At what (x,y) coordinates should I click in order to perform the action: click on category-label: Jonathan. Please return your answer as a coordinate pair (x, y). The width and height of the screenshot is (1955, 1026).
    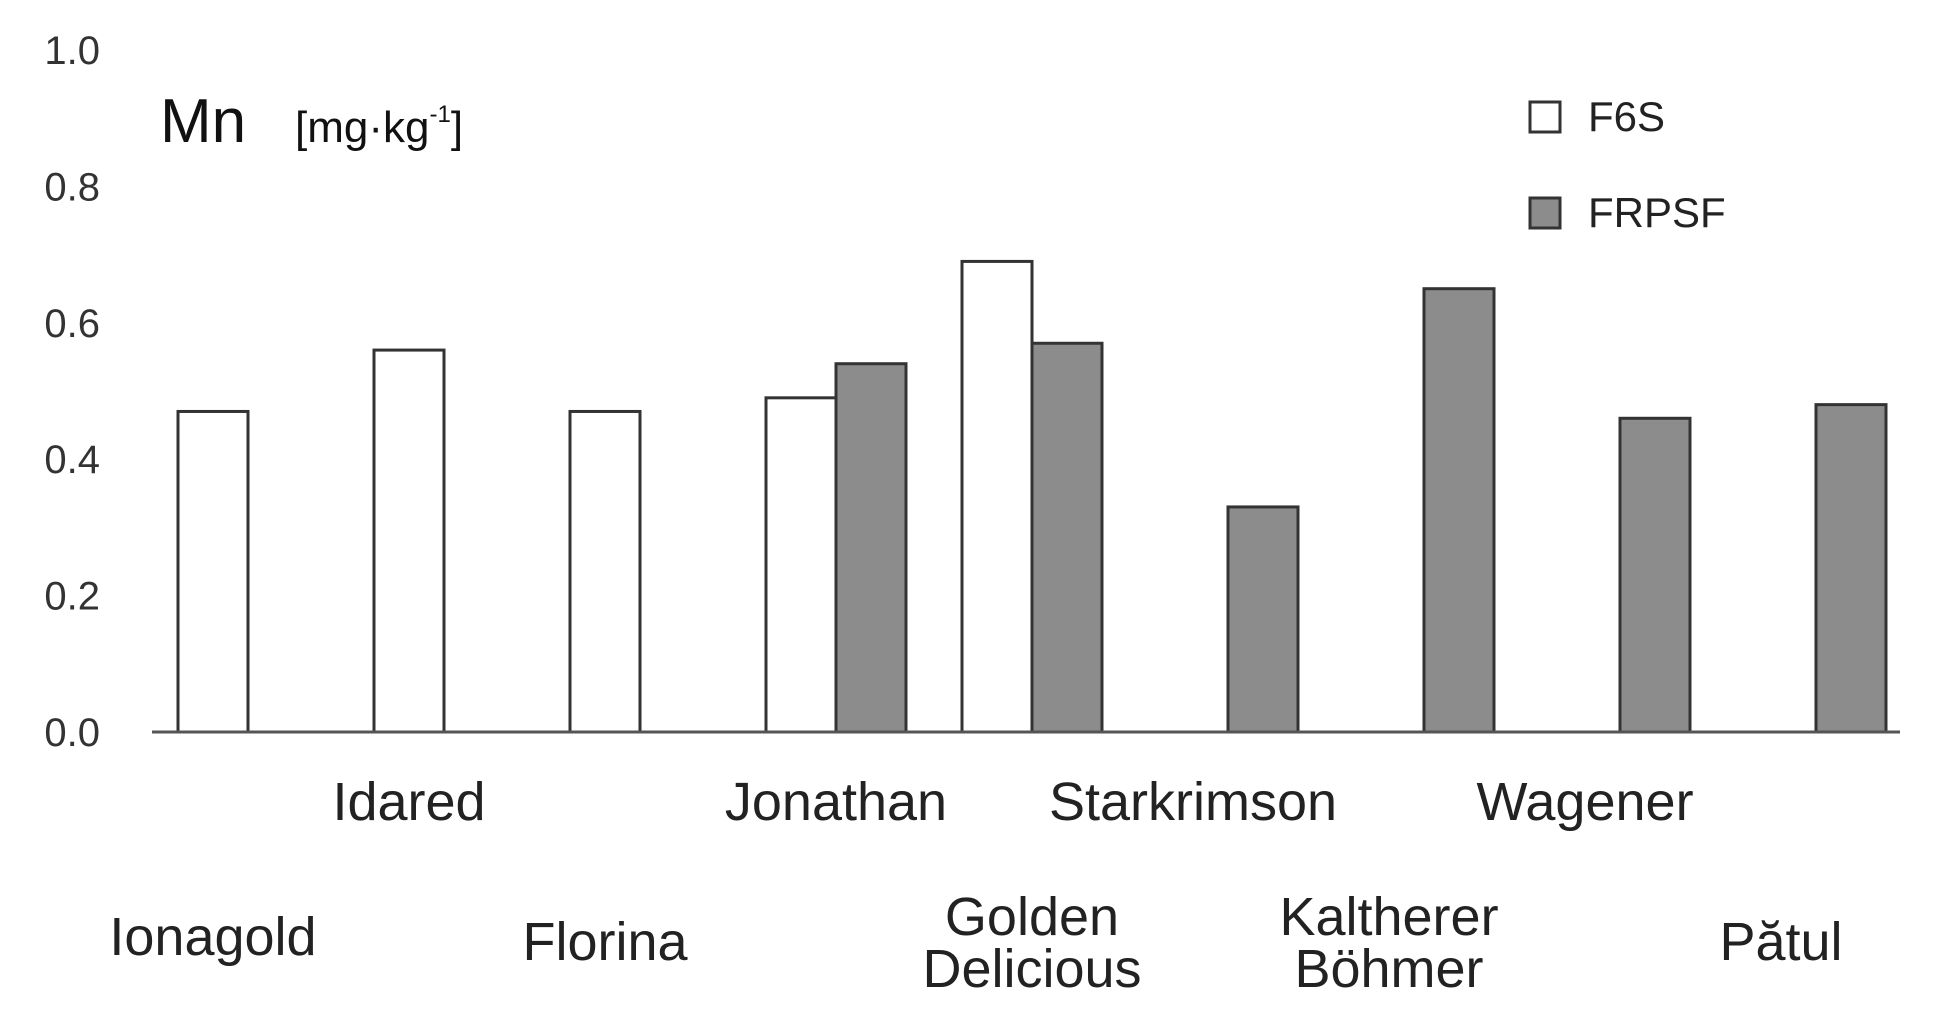
    Looking at the image, I should click on (836, 802).